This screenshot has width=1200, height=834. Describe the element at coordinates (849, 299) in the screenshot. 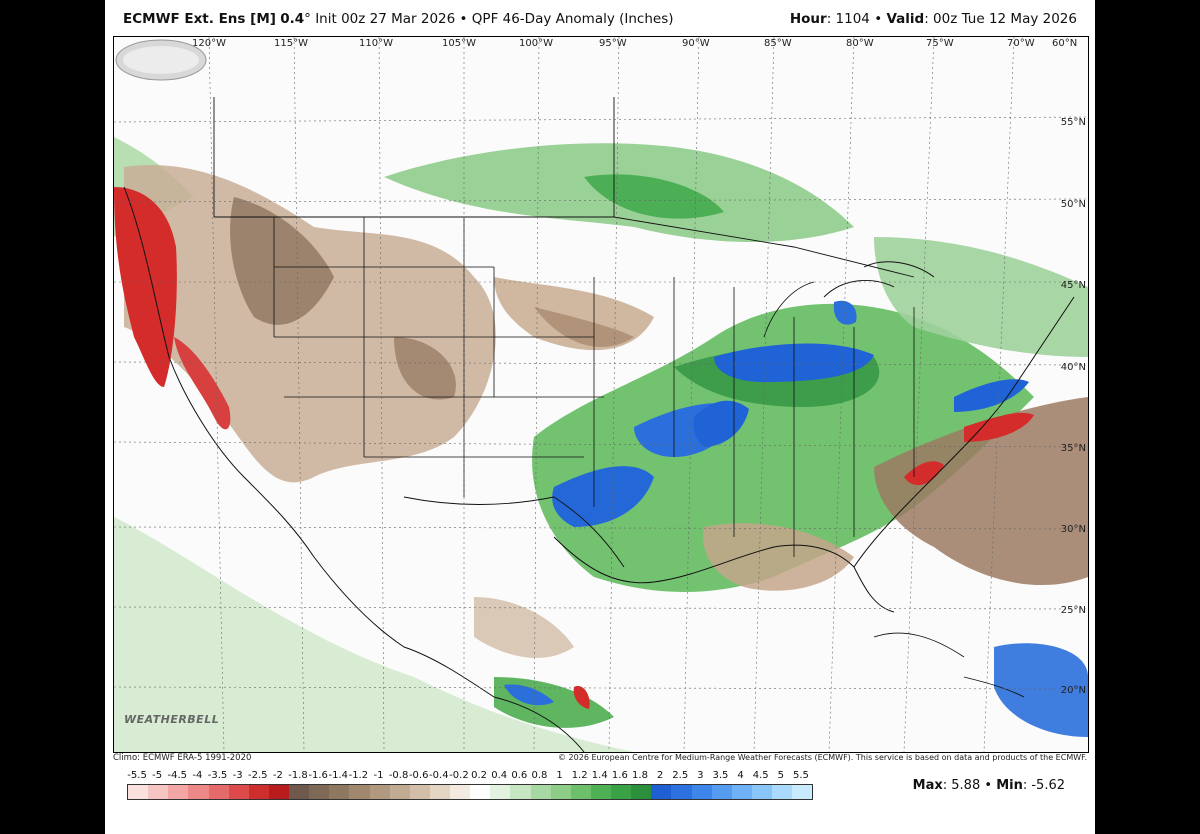

I see `great-lakes-outline` at that location.